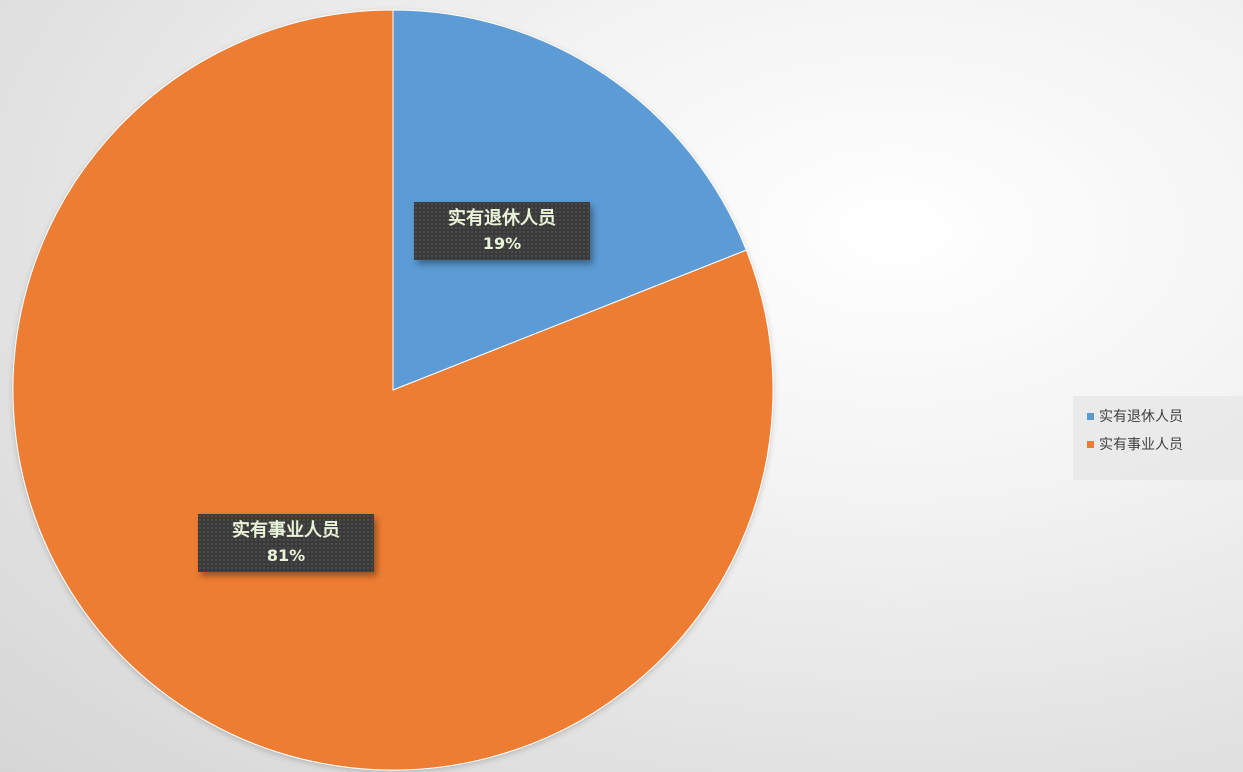  Describe the element at coordinates (286, 543) in the screenshot. I see `data-label-employed: 实有事业人员 81%` at that location.